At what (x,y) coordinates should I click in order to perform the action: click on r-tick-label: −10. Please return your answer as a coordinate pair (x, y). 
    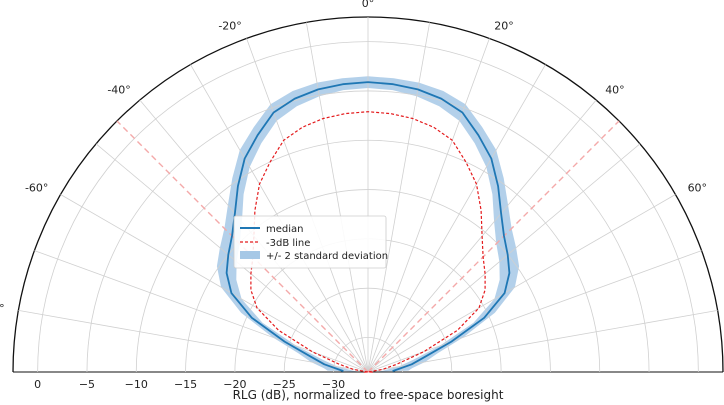
    Looking at the image, I should click on (136, 384).